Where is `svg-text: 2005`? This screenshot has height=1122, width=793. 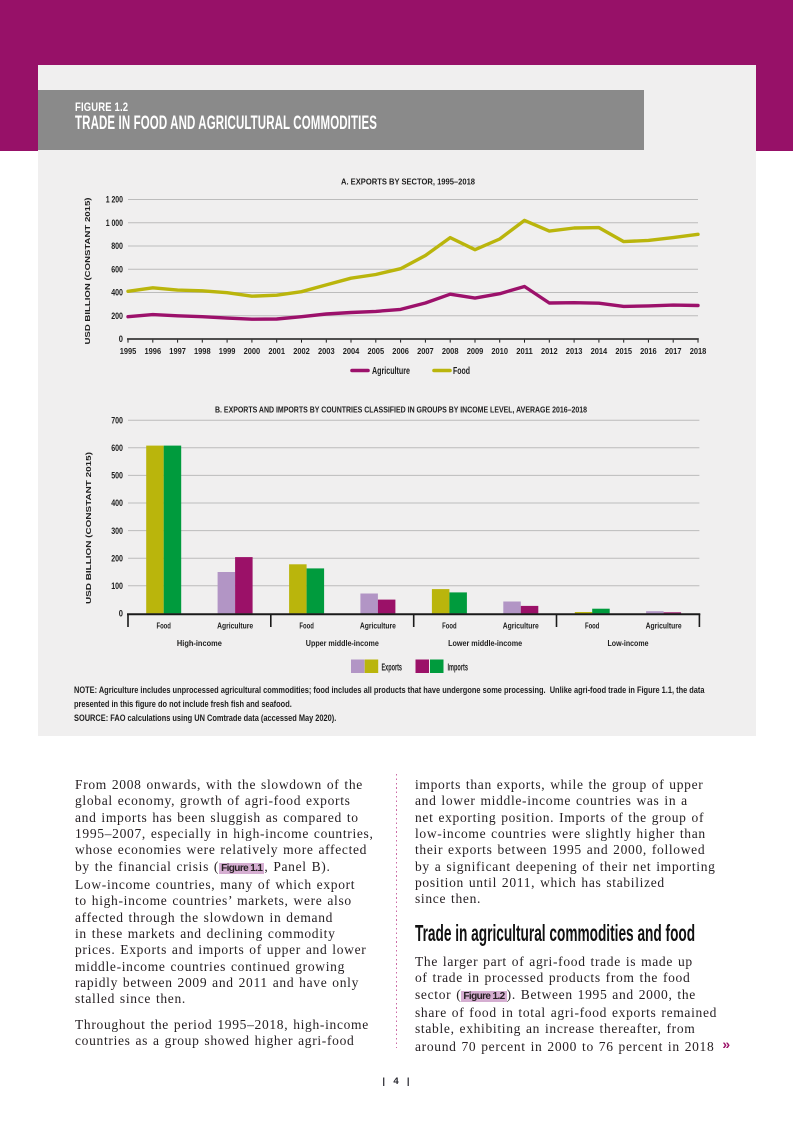
svg-text: 2005 is located at coordinates (376, 351).